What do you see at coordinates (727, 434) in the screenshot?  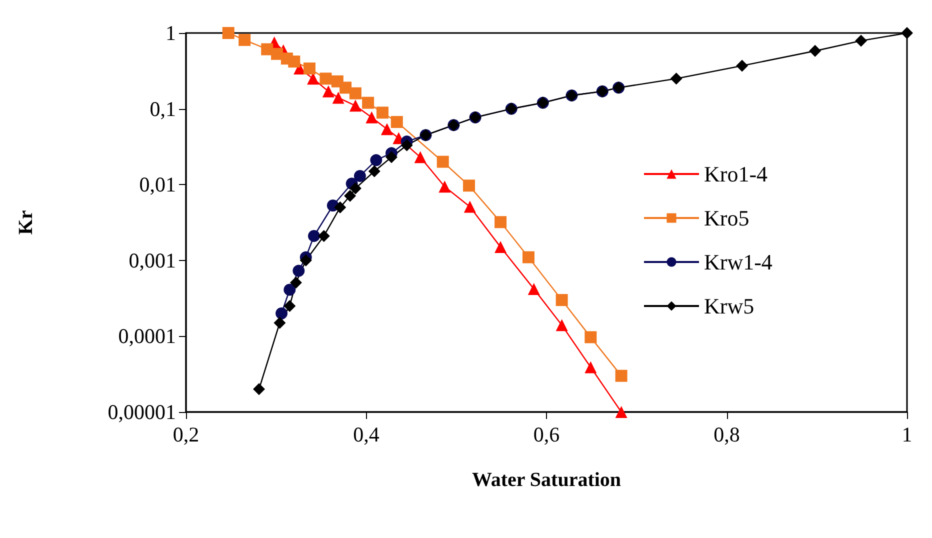 I see `x-tick-label: 0,8` at bounding box center [727, 434].